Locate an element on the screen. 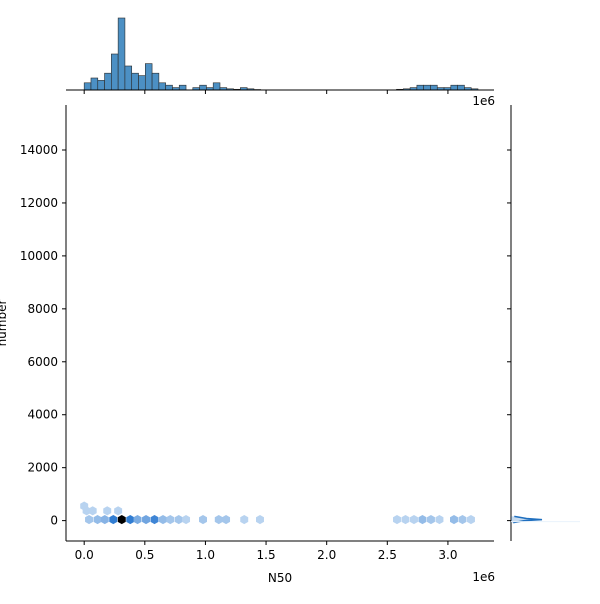  x-tick-label: 3.0 is located at coordinates (447, 555).